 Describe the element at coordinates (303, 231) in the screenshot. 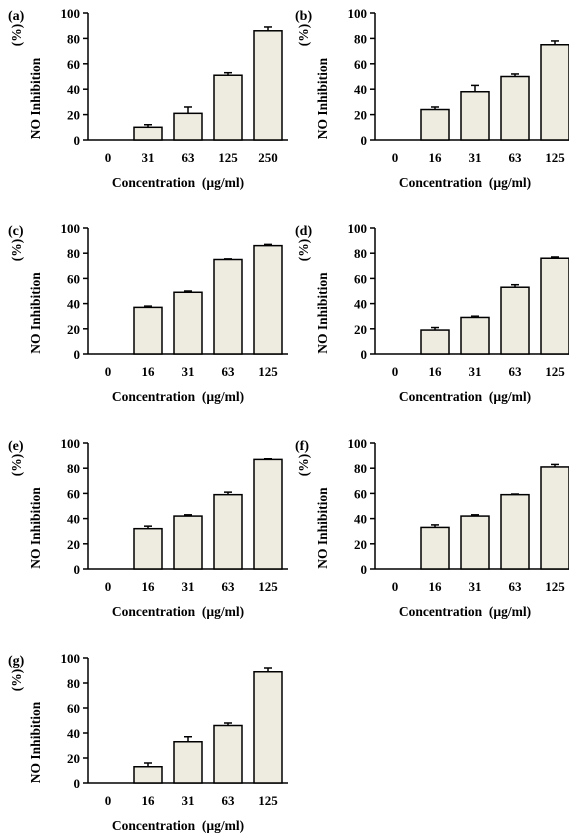

I see `panel-label: (d)` at that location.